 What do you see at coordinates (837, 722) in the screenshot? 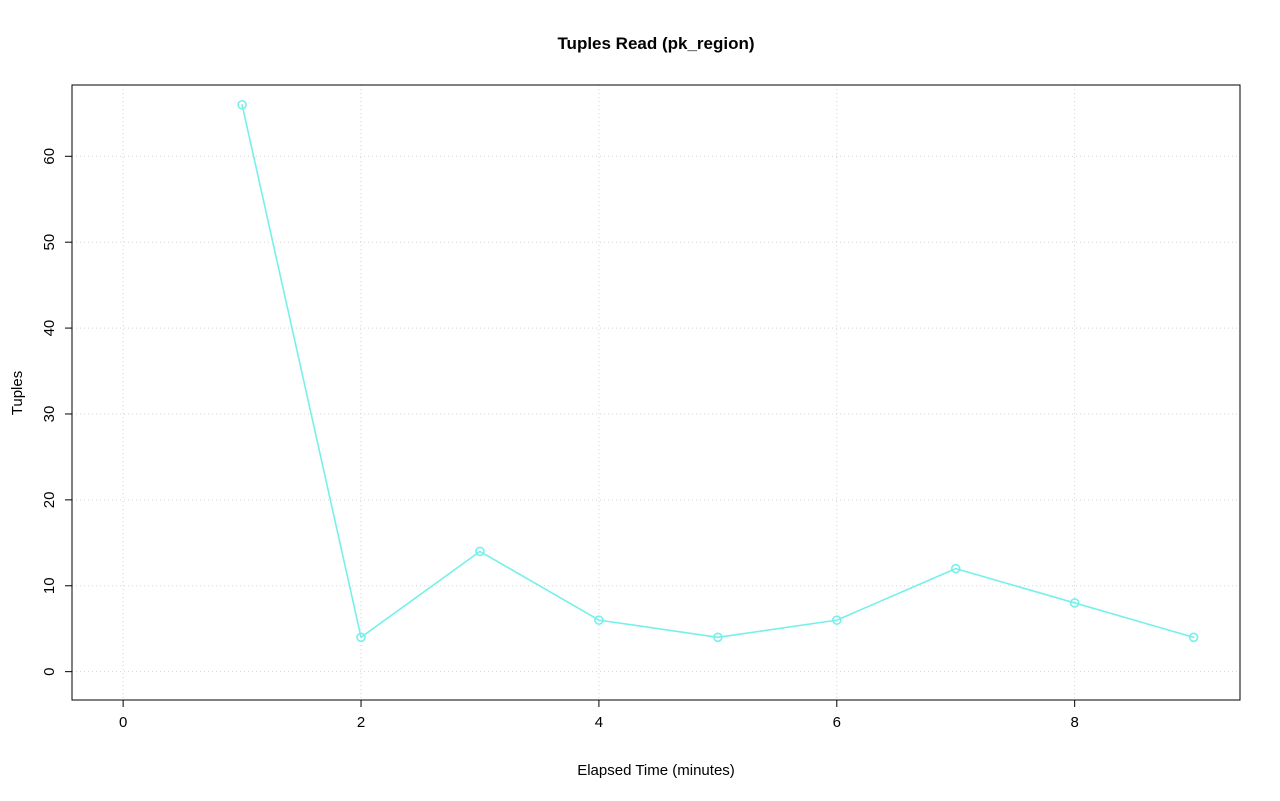
I see `x-tick-label: 6` at bounding box center [837, 722].